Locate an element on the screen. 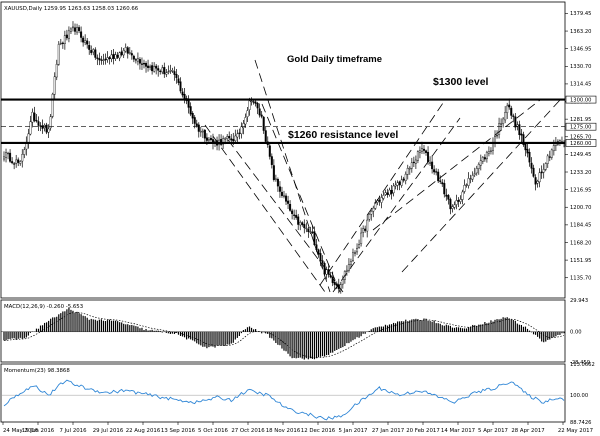  price-tag-box is located at coordinates (581, 99).